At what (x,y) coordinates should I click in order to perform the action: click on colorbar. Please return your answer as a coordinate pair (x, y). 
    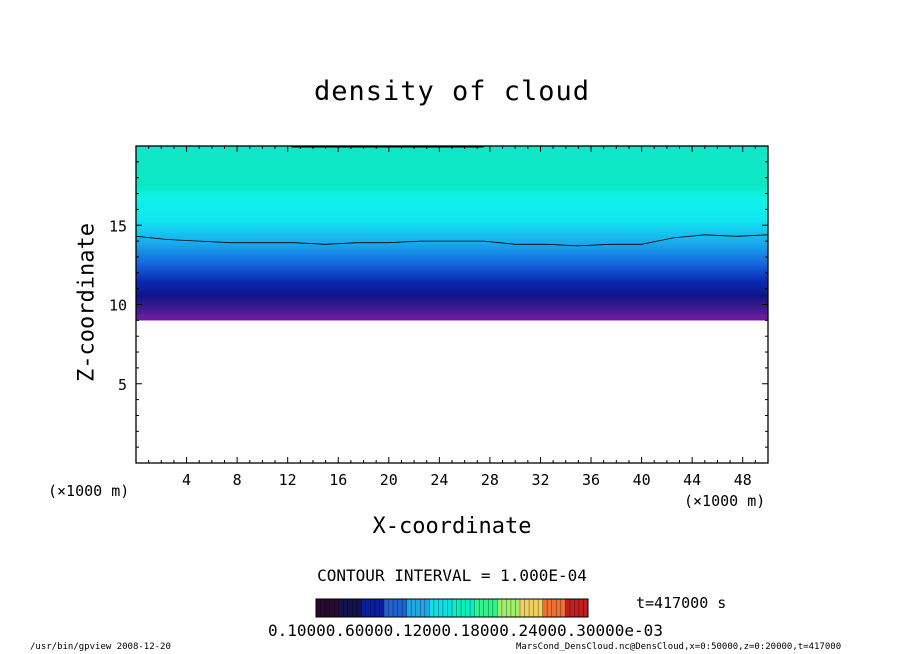
    Looking at the image, I should click on (452, 608).